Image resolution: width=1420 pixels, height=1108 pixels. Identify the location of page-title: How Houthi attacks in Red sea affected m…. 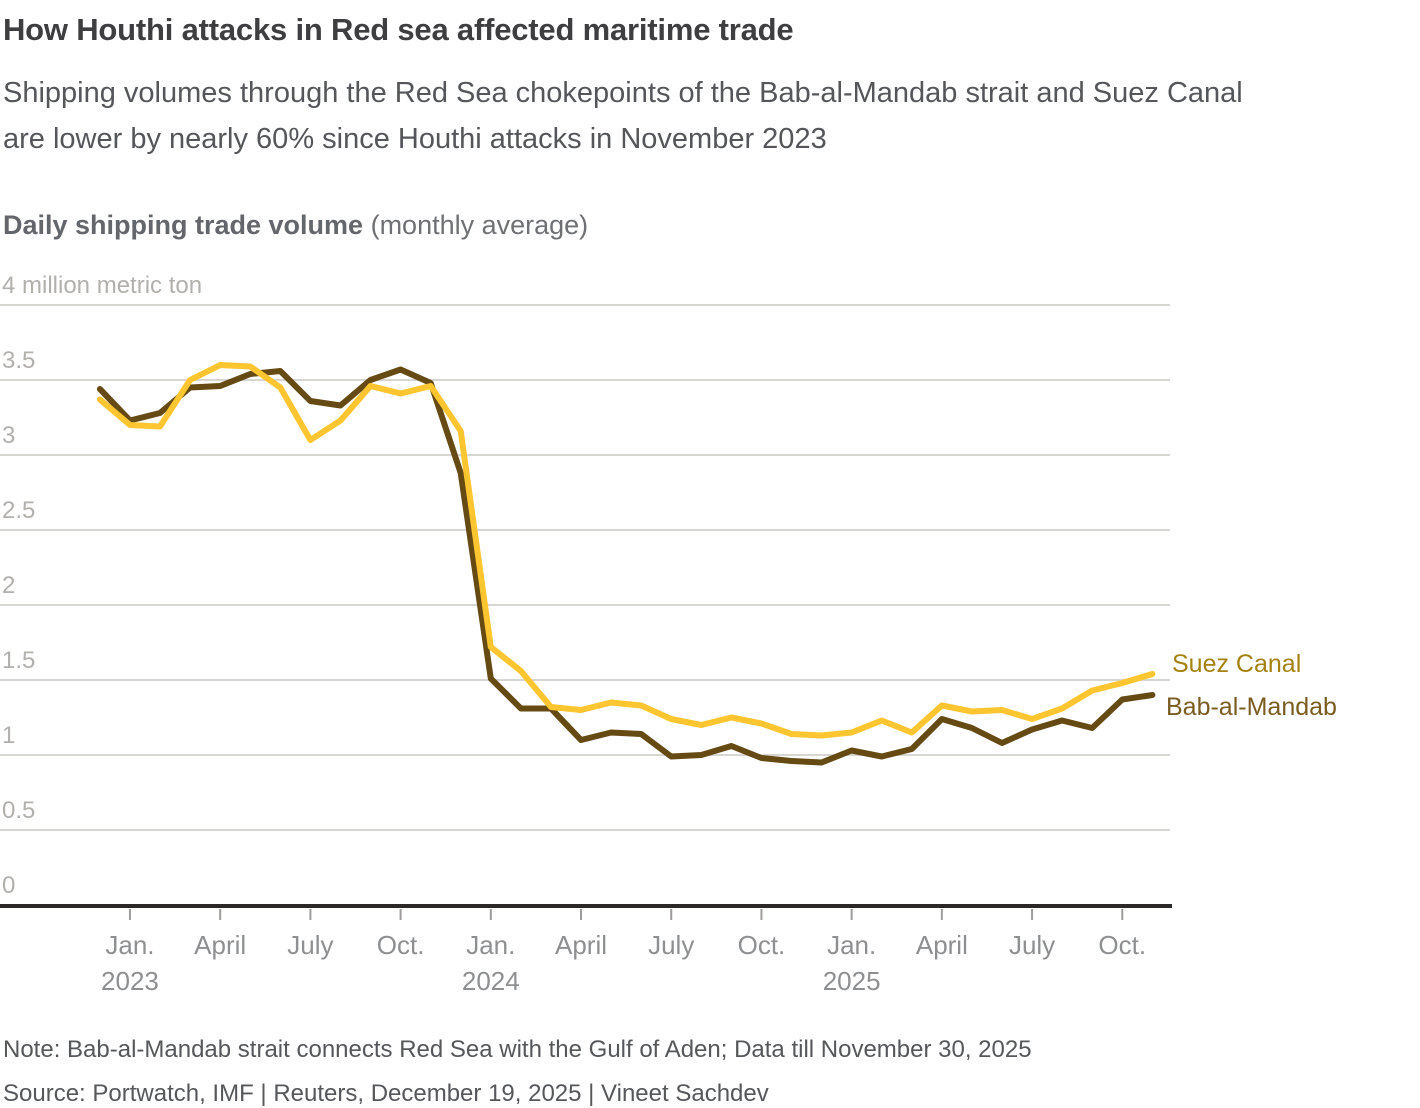
(398, 29).